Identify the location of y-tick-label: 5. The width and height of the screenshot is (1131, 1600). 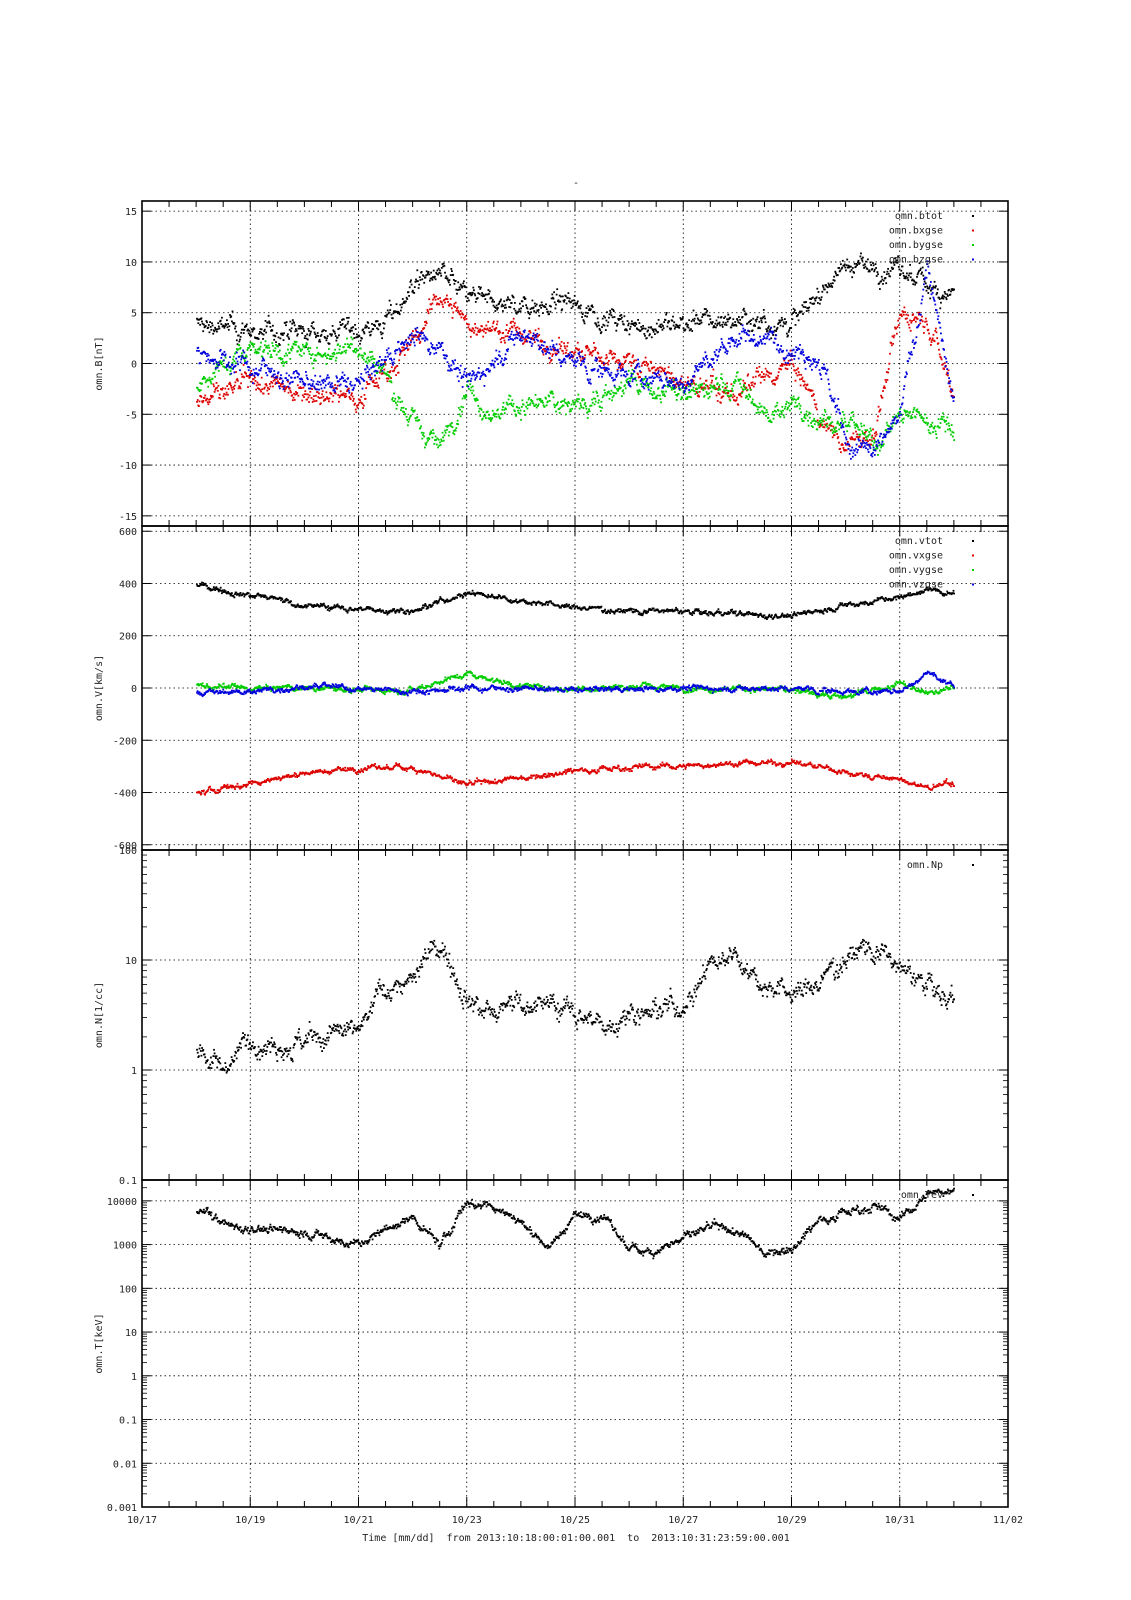
(134, 314).